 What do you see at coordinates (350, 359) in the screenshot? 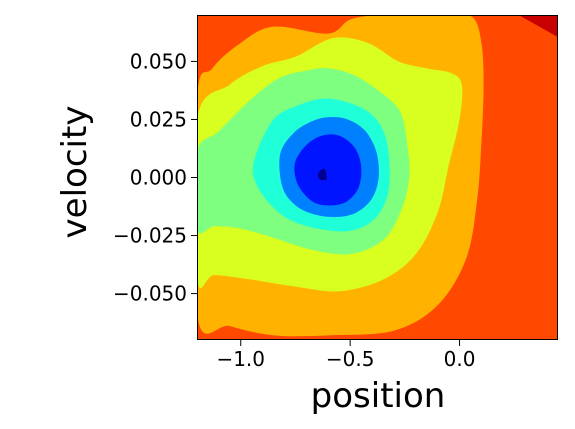
I see `x-tick-label: −0.5` at bounding box center [350, 359].